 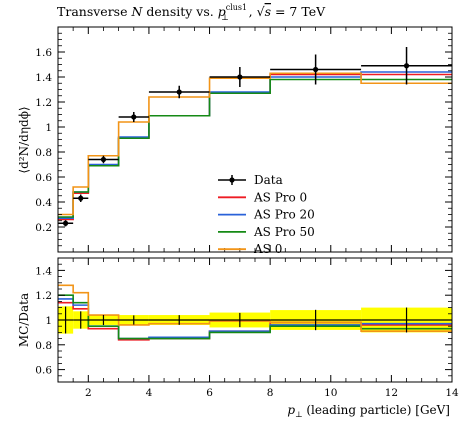 What do you see at coordinates (24, 139) in the screenshot?
I see `main-y-axis-label: ⟨d²N/dηdϕ⟩` at bounding box center [24, 139].